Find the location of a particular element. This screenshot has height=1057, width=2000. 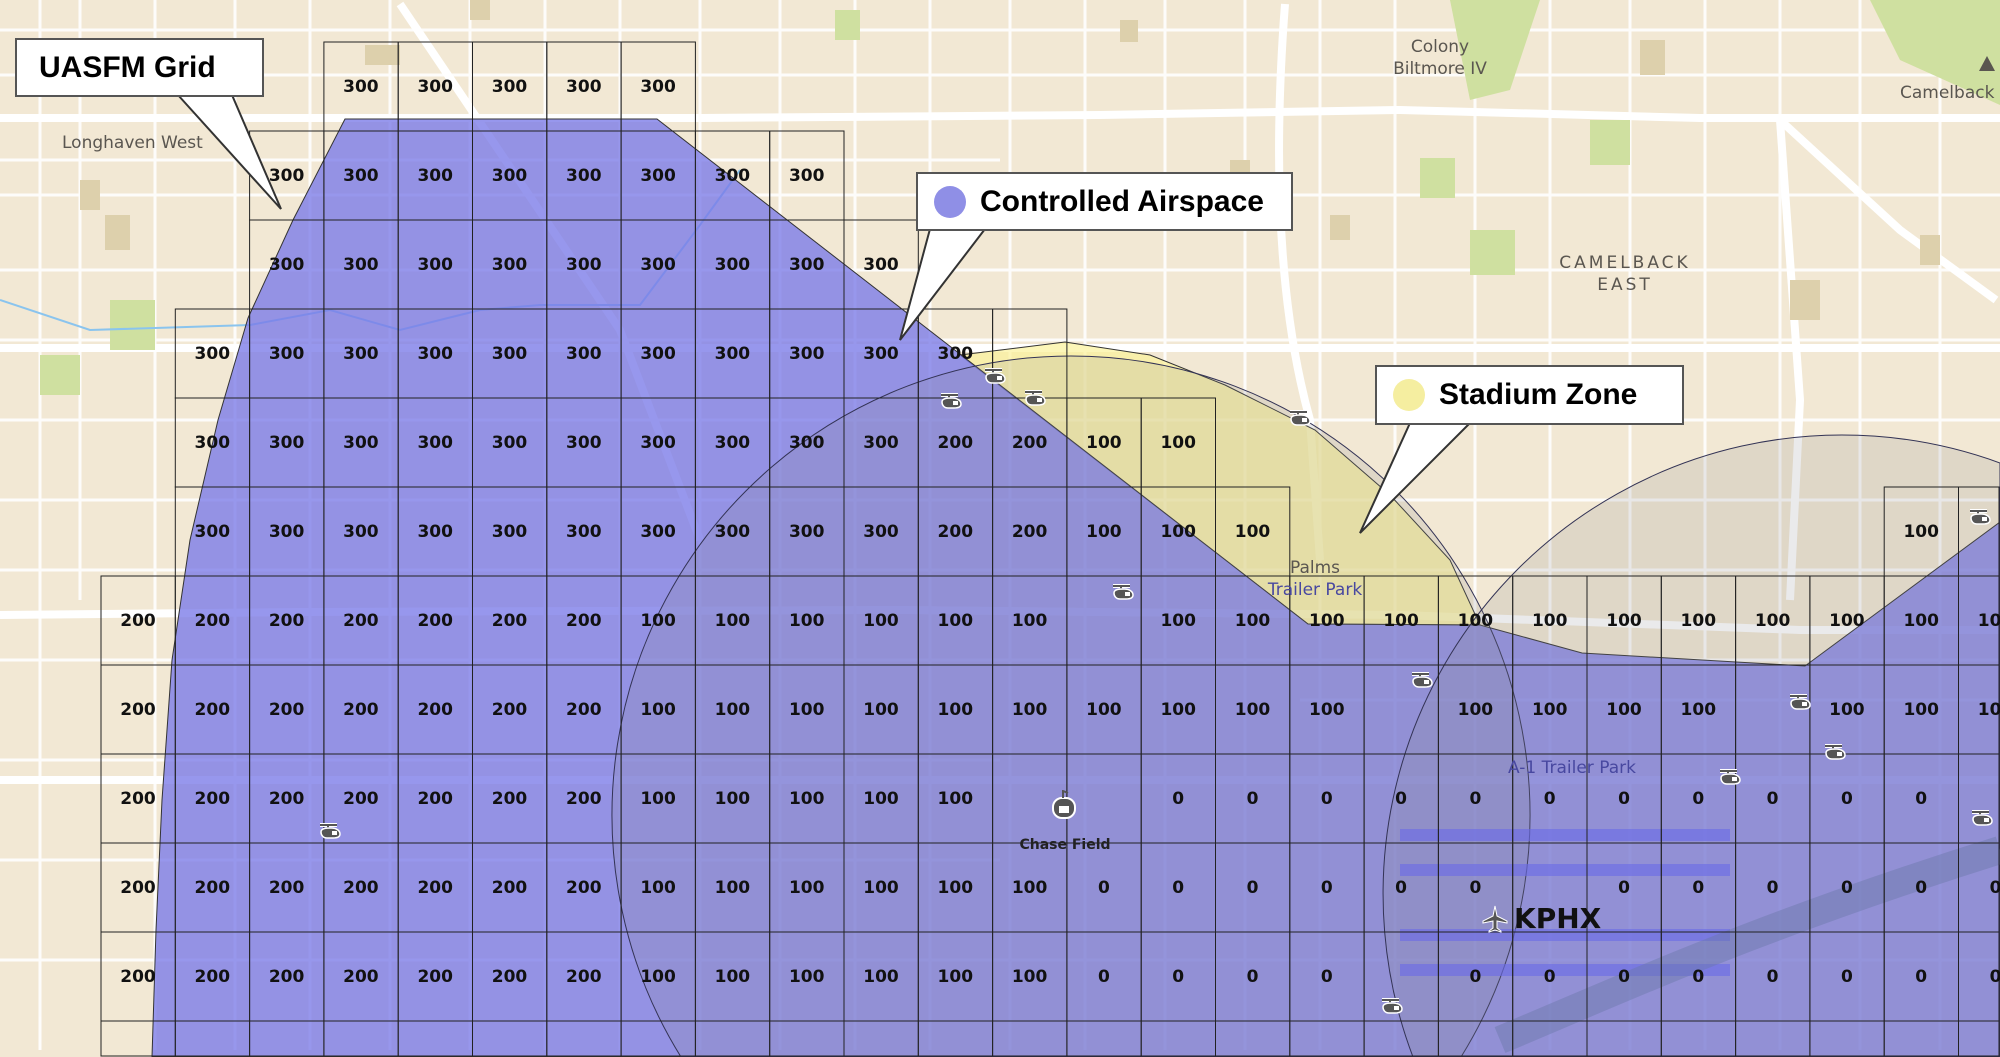

controlled-callout-pointer is located at coordinates (943, 284).